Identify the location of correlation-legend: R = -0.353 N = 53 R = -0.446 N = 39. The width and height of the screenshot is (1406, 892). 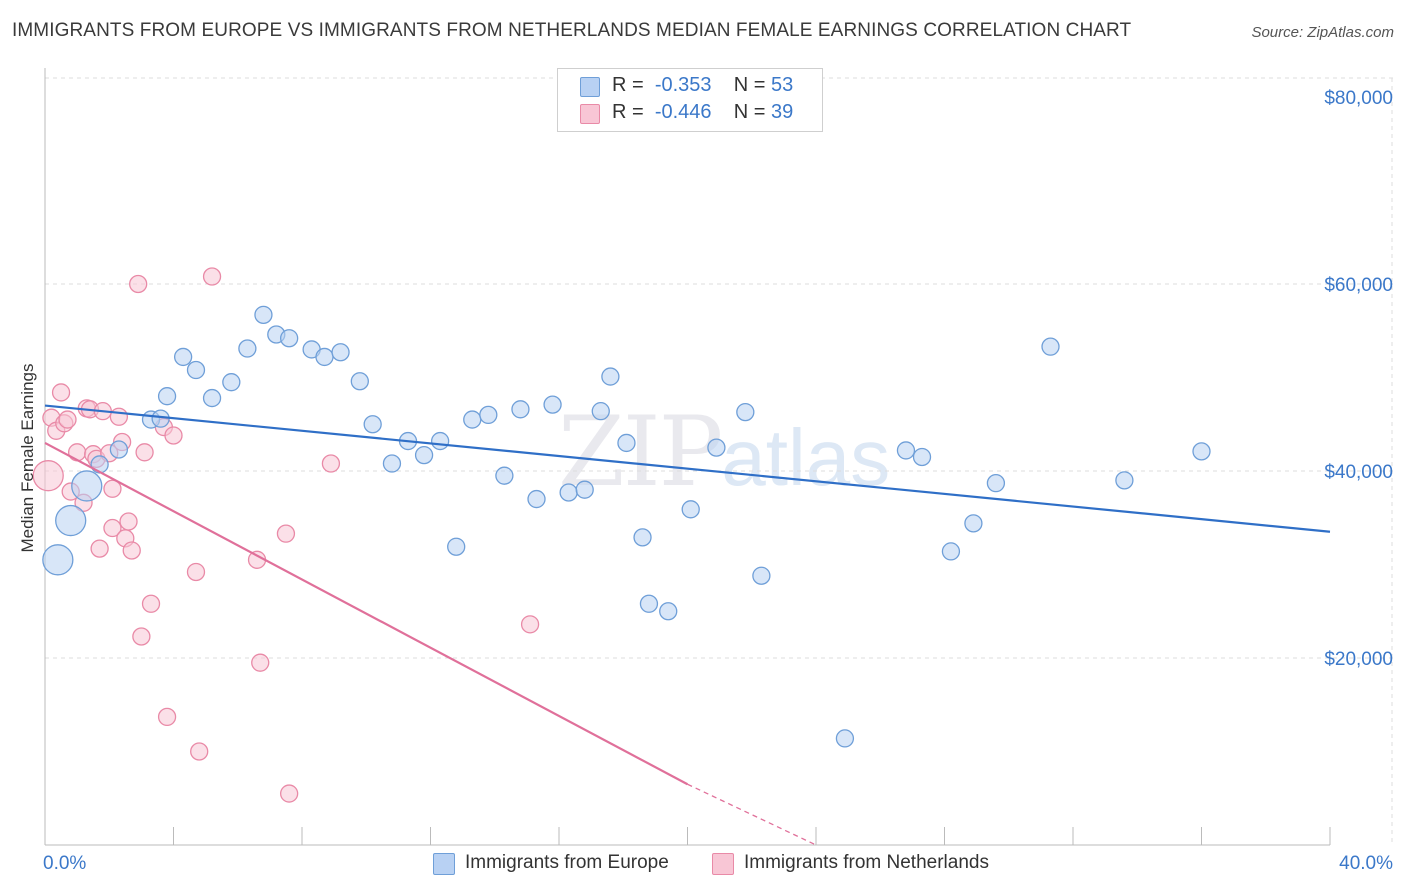
(690, 100).